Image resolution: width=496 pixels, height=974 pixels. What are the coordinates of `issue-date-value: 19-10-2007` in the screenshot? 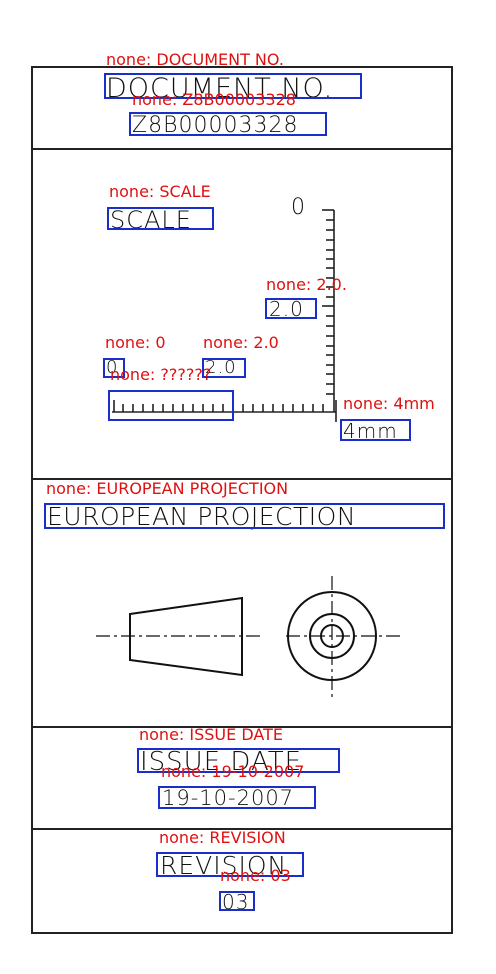 It's located at (228, 798).